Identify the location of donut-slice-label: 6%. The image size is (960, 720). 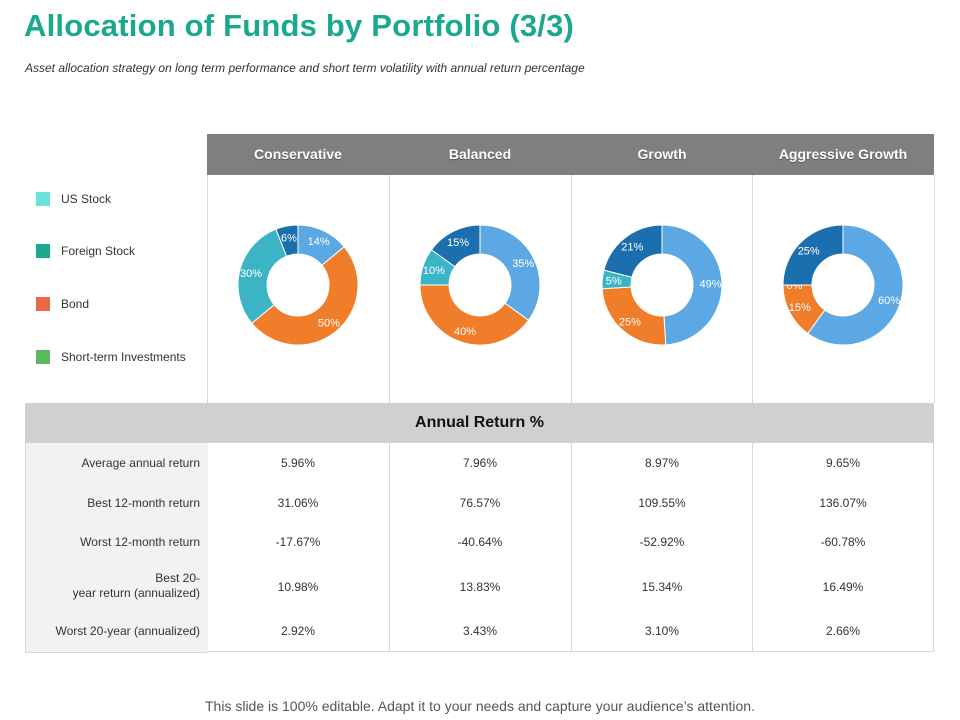
(289, 238).